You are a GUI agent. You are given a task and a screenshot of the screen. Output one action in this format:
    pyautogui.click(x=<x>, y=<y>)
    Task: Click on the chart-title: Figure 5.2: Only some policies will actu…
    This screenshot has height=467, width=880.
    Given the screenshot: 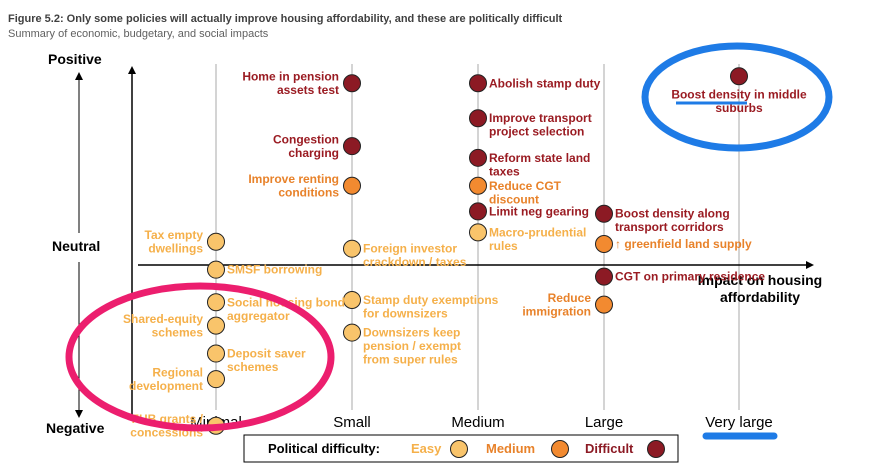 What is the action you would take?
    pyautogui.click(x=285, y=19)
    